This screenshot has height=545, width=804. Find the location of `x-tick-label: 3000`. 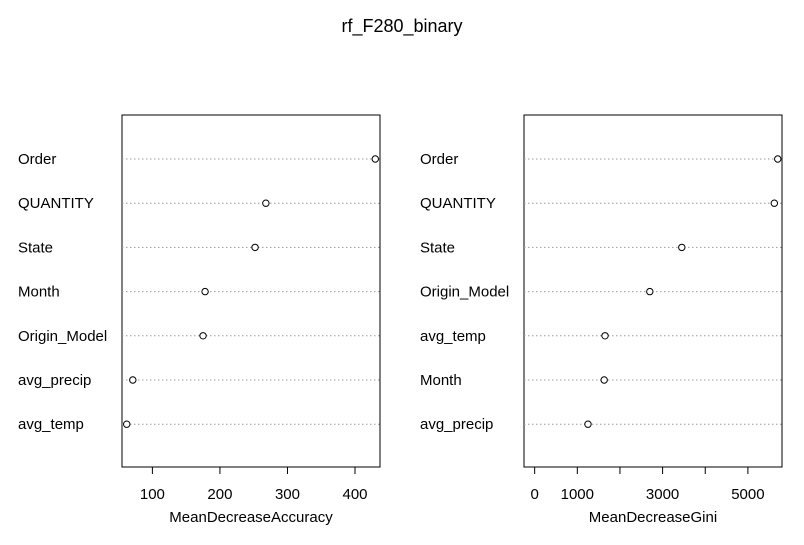

x-tick-label: 3000 is located at coordinates (662, 494).